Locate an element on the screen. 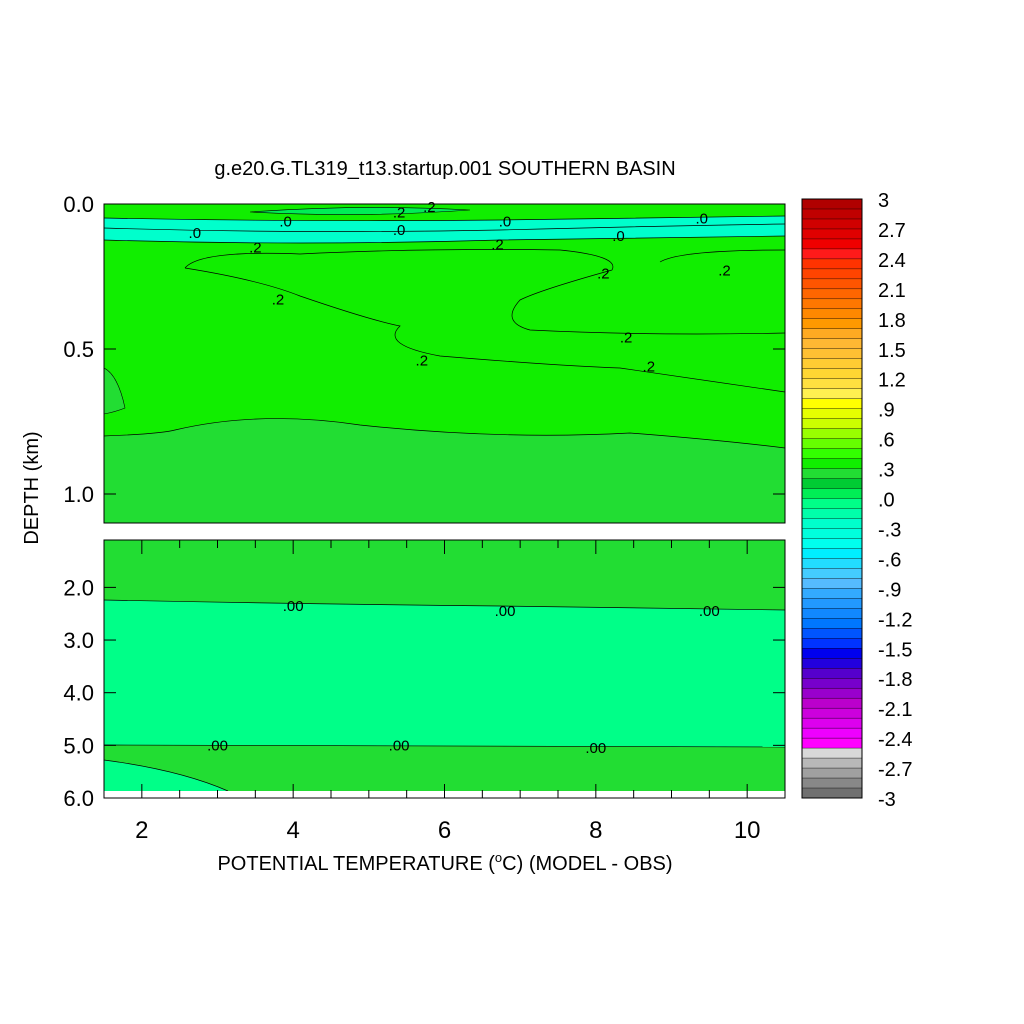  colorbar-label: -.9 is located at coordinates (889, 590).